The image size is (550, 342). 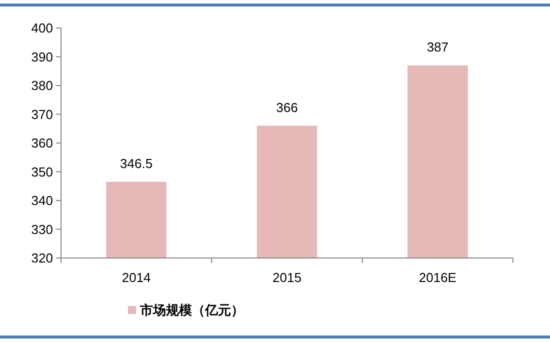 I want to click on y-tick-label: 320, so click(x=42, y=258).